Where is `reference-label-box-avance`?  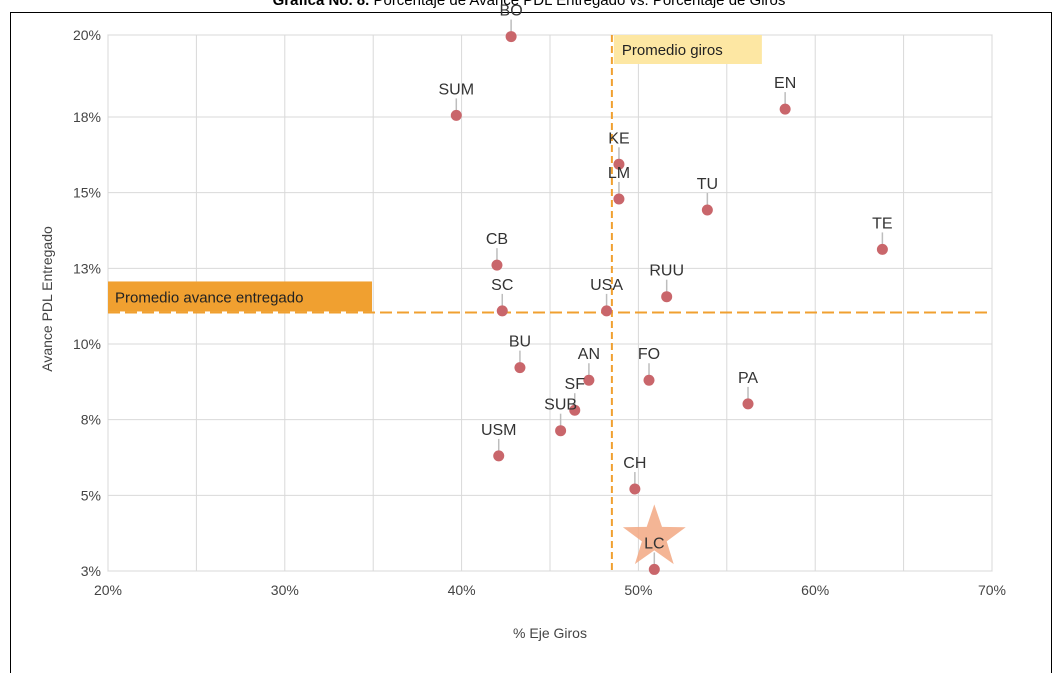 reference-label-box-avance is located at coordinates (240, 296).